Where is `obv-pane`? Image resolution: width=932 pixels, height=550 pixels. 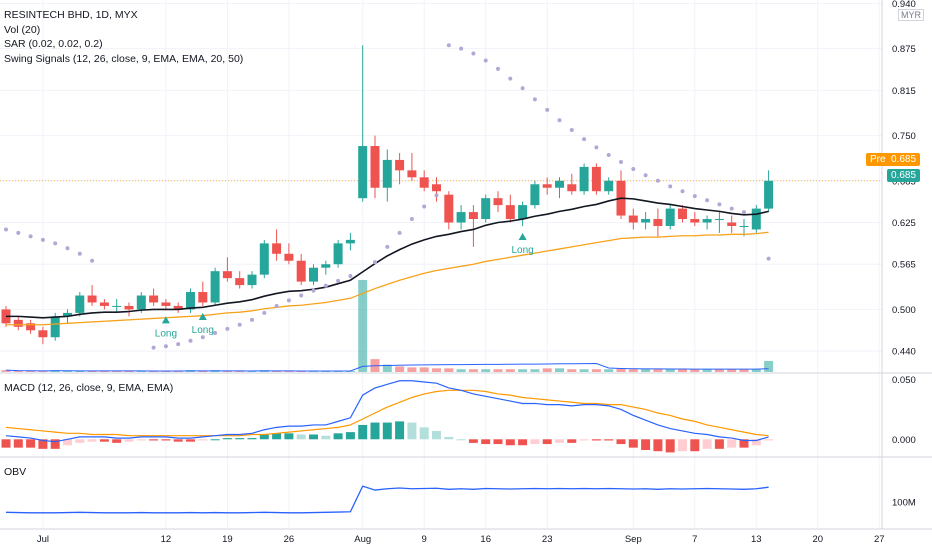 obv-pane is located at coordinates (387, 499).